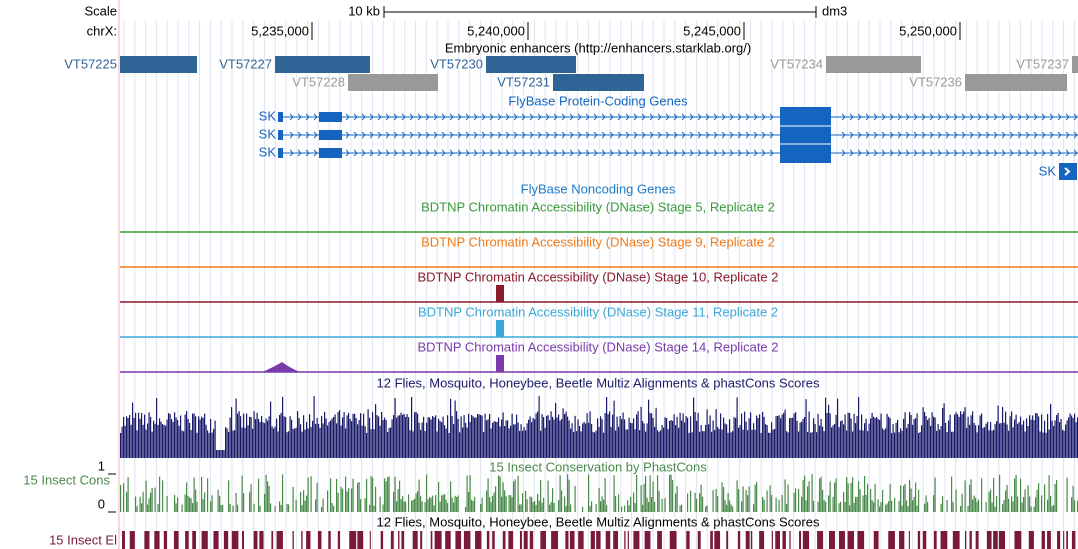 The image size is (1078, 549). What do you see at coordinates (500, 293) in the screenshot?
I see `signal-peak` at bounding box center [500, 293].